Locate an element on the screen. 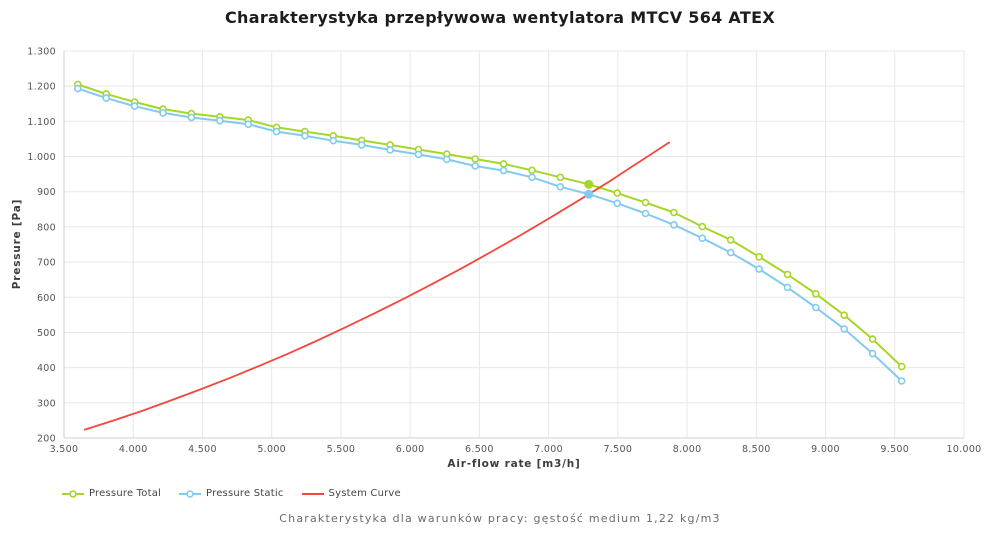  x-axis-label: Air-flow rate [m3/h] is located at coordinates (513, 464).